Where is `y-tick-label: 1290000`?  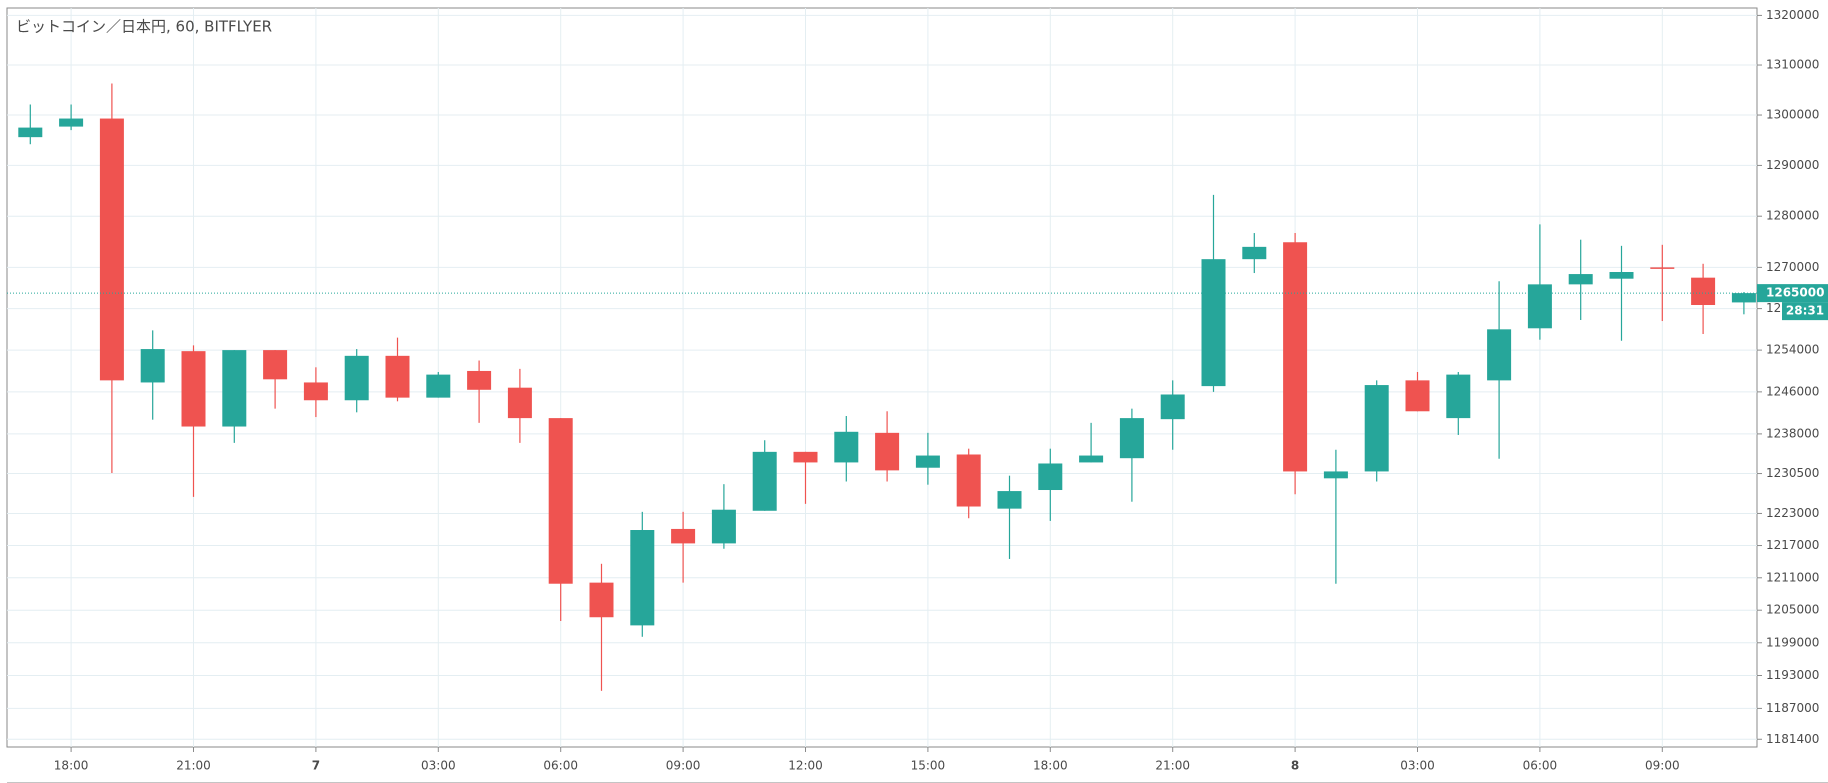 y-tick-label: 1290000 is located at coordinates (1792, 165).